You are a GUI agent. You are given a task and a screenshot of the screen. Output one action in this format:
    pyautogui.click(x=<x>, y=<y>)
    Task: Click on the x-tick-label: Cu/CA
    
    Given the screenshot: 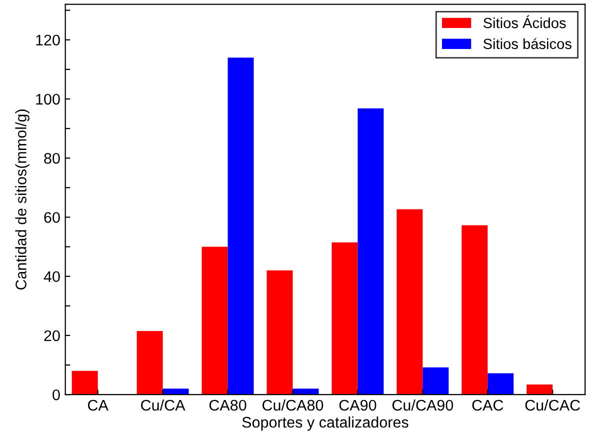 What is the action you would take?
    pyautogui.click(x=163, y=405)
    